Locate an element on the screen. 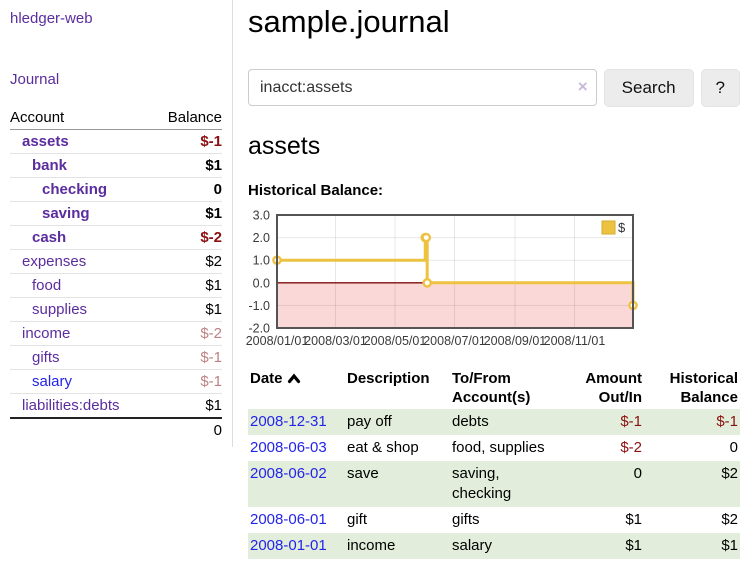 Image resolution: width=742 pixels, height=582 pixels. transaction-description: pay off is located at coordinates (369, 421).